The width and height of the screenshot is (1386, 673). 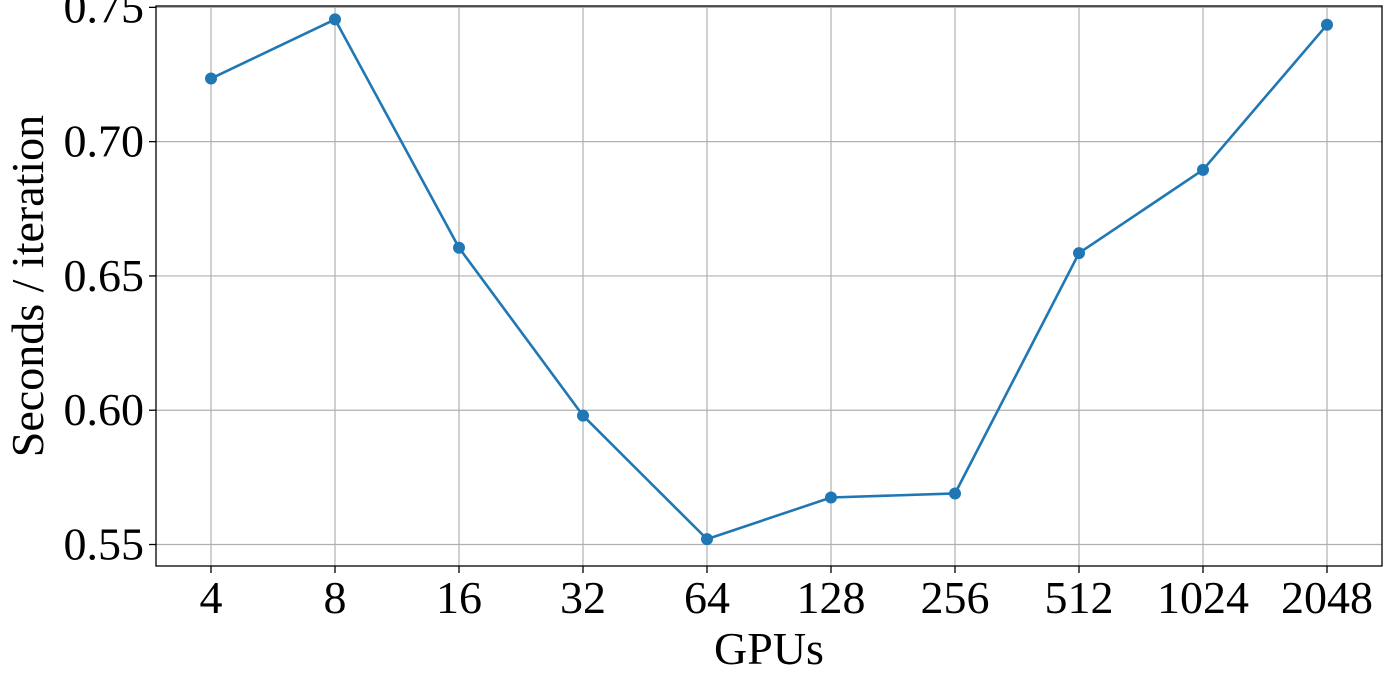 I want to click on x-tick-label: 128, so click(x=831, y=597).